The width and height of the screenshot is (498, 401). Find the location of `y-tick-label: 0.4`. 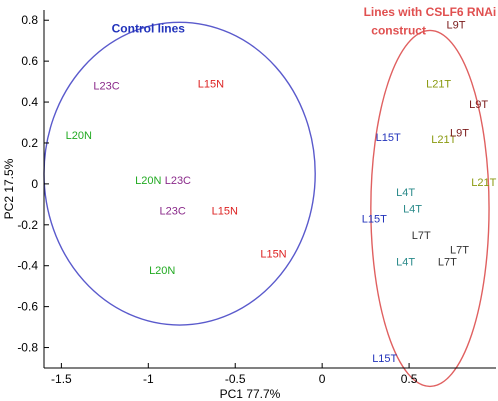

y-tick-label: 0.4 is located at coordinates (29, 102).